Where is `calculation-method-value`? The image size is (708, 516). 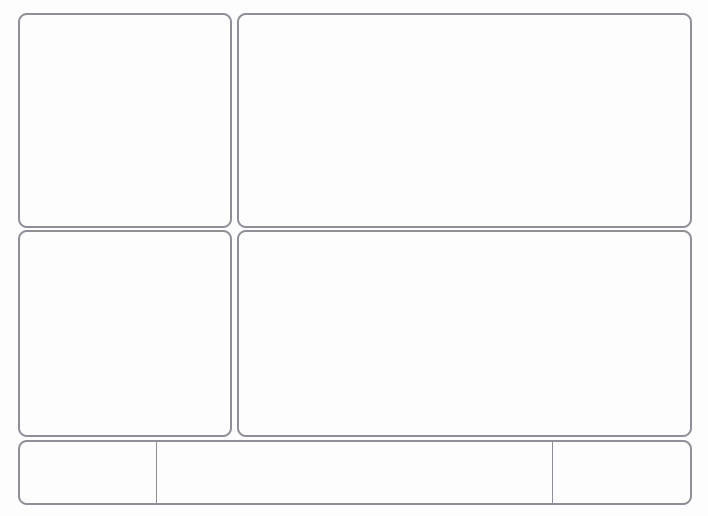
calculation-method-value is located at coordinates (518, 393).